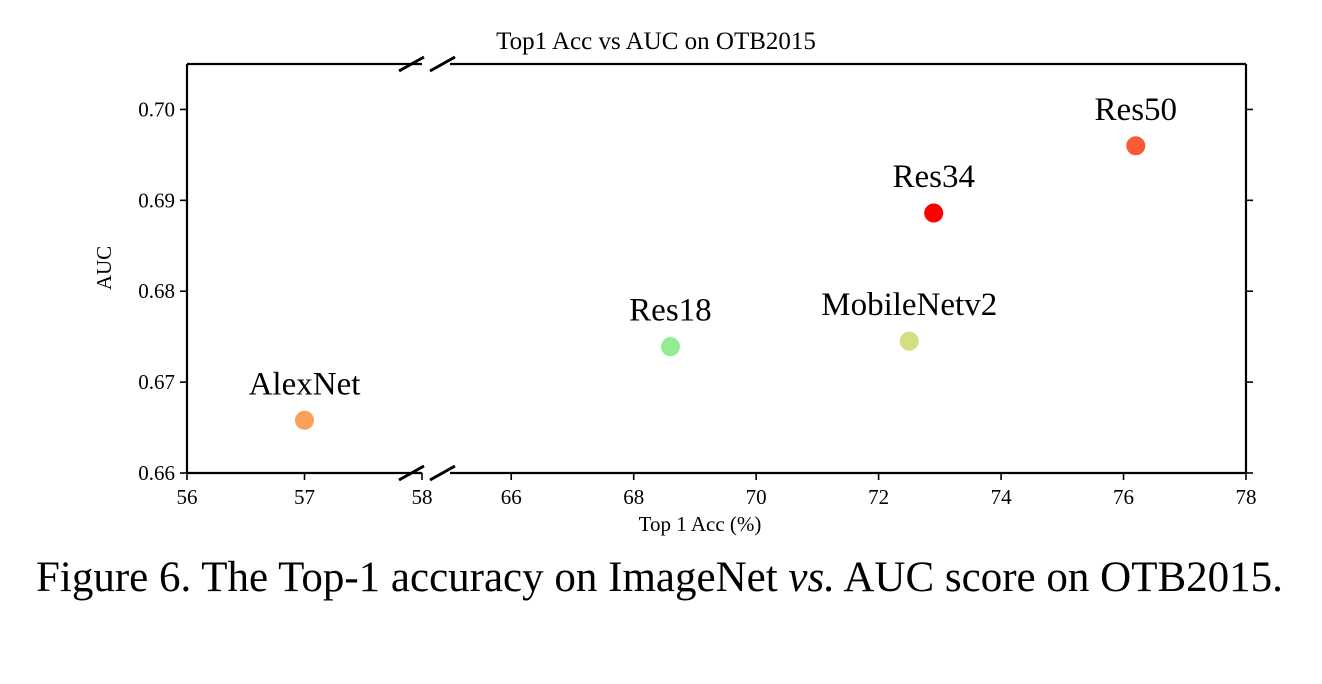  Describe the element at coordinates (1002, 497) in the screenshot. I see `x-tick-label-74: 74` at that location.